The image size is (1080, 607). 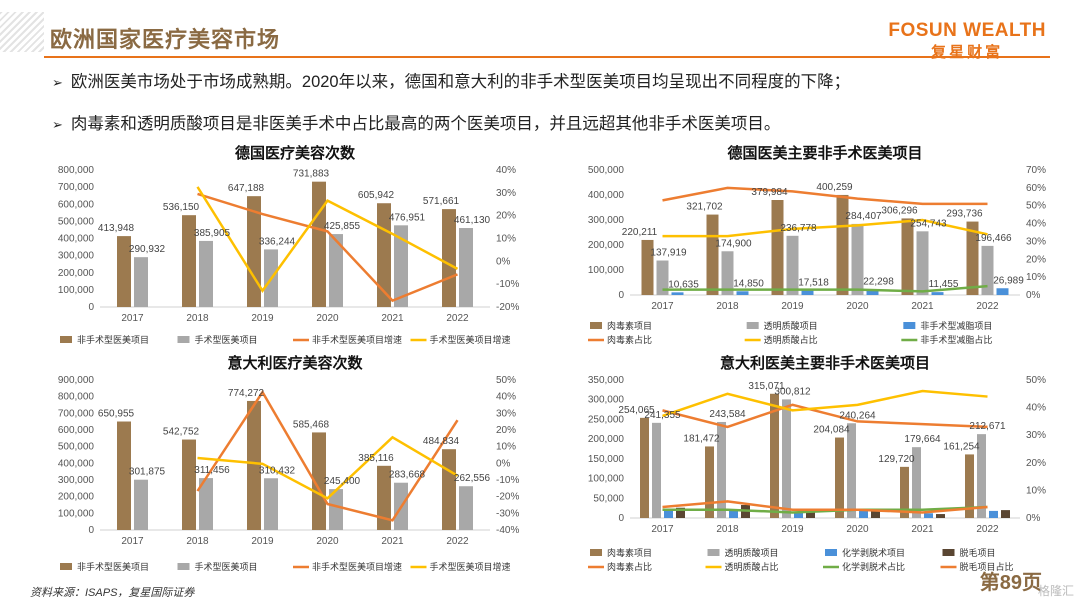 I want to click on line-脱毛项目占比, so click(x=825, y=507).